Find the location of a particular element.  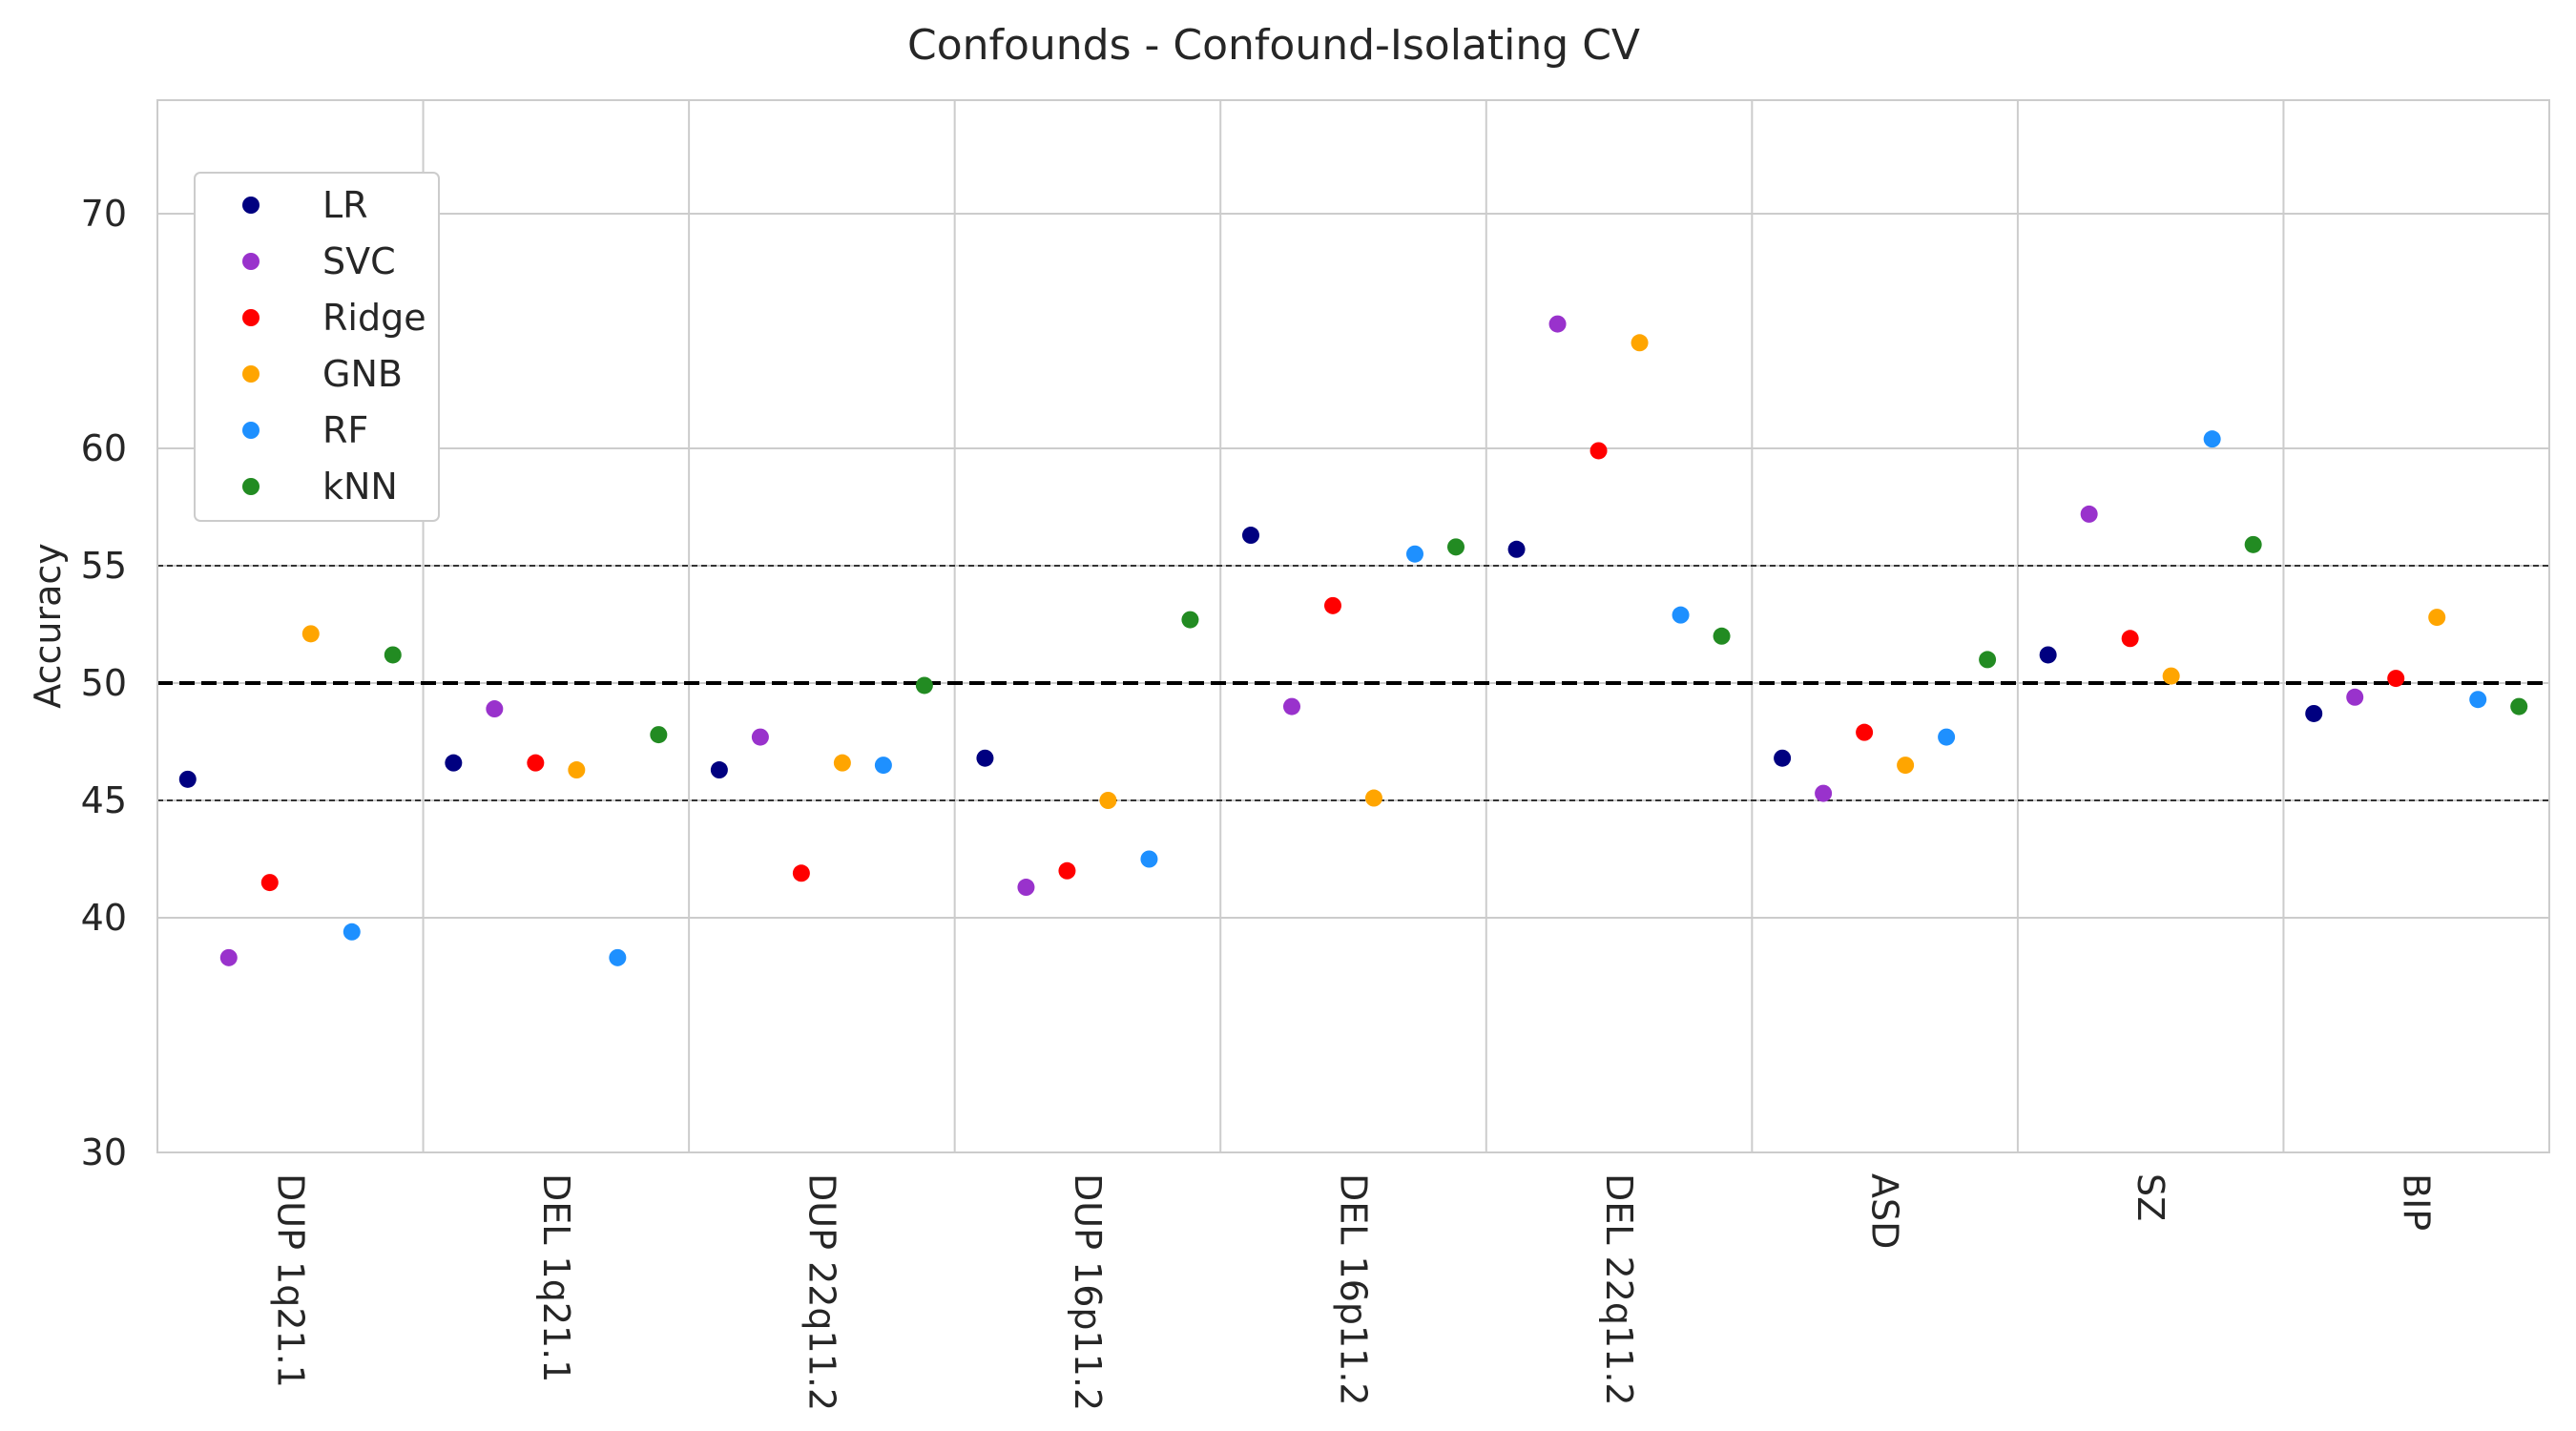

legend-label: kNN is located at coordinates (360, 487).